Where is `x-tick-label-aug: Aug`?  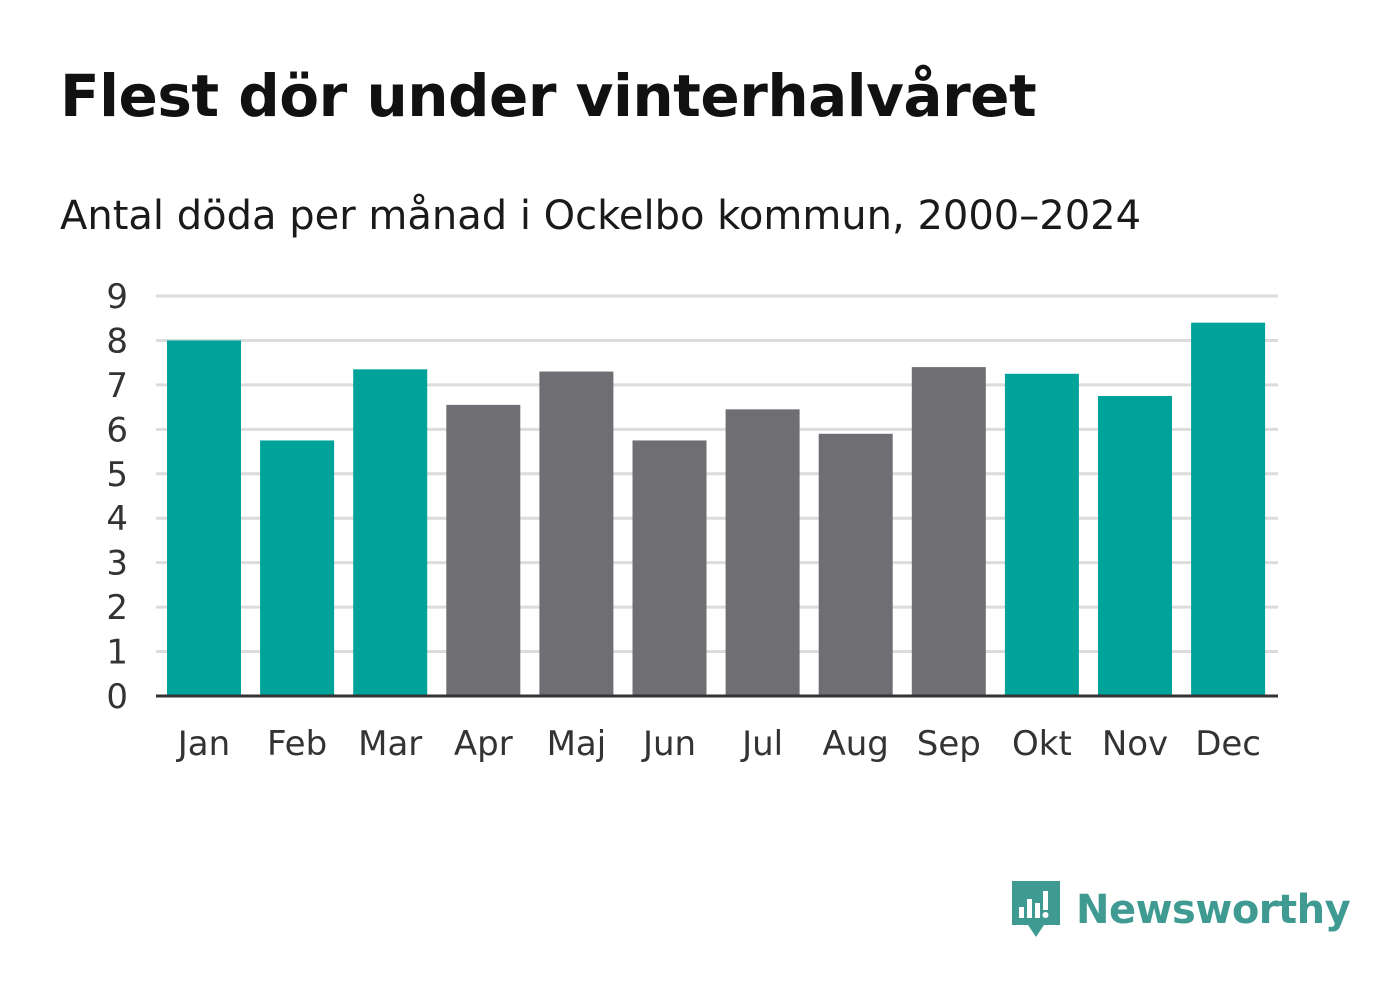 x-tick-label-aug: Aug is located at coordinates (856, 744).